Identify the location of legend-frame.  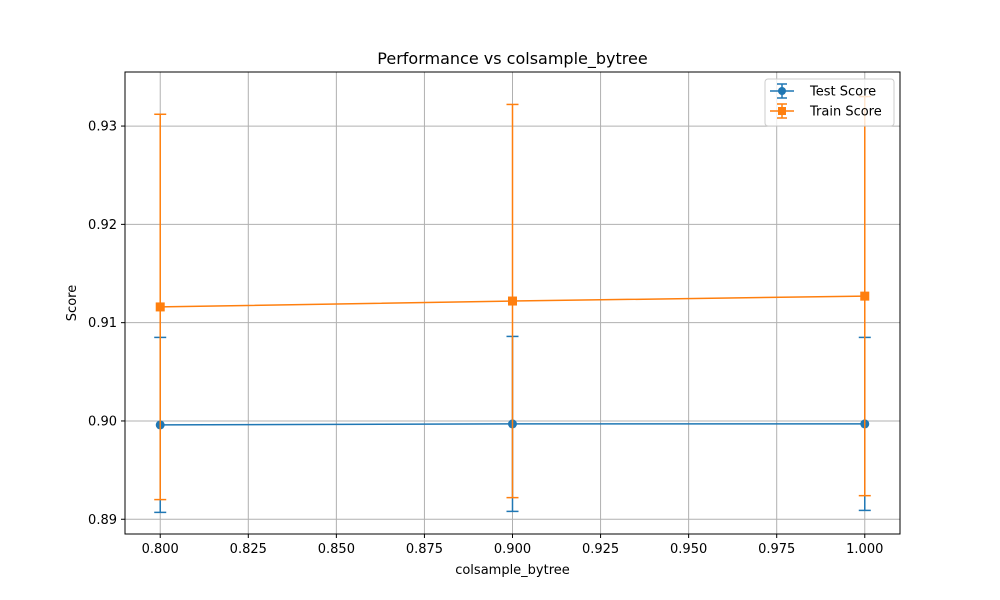
(829, 102).